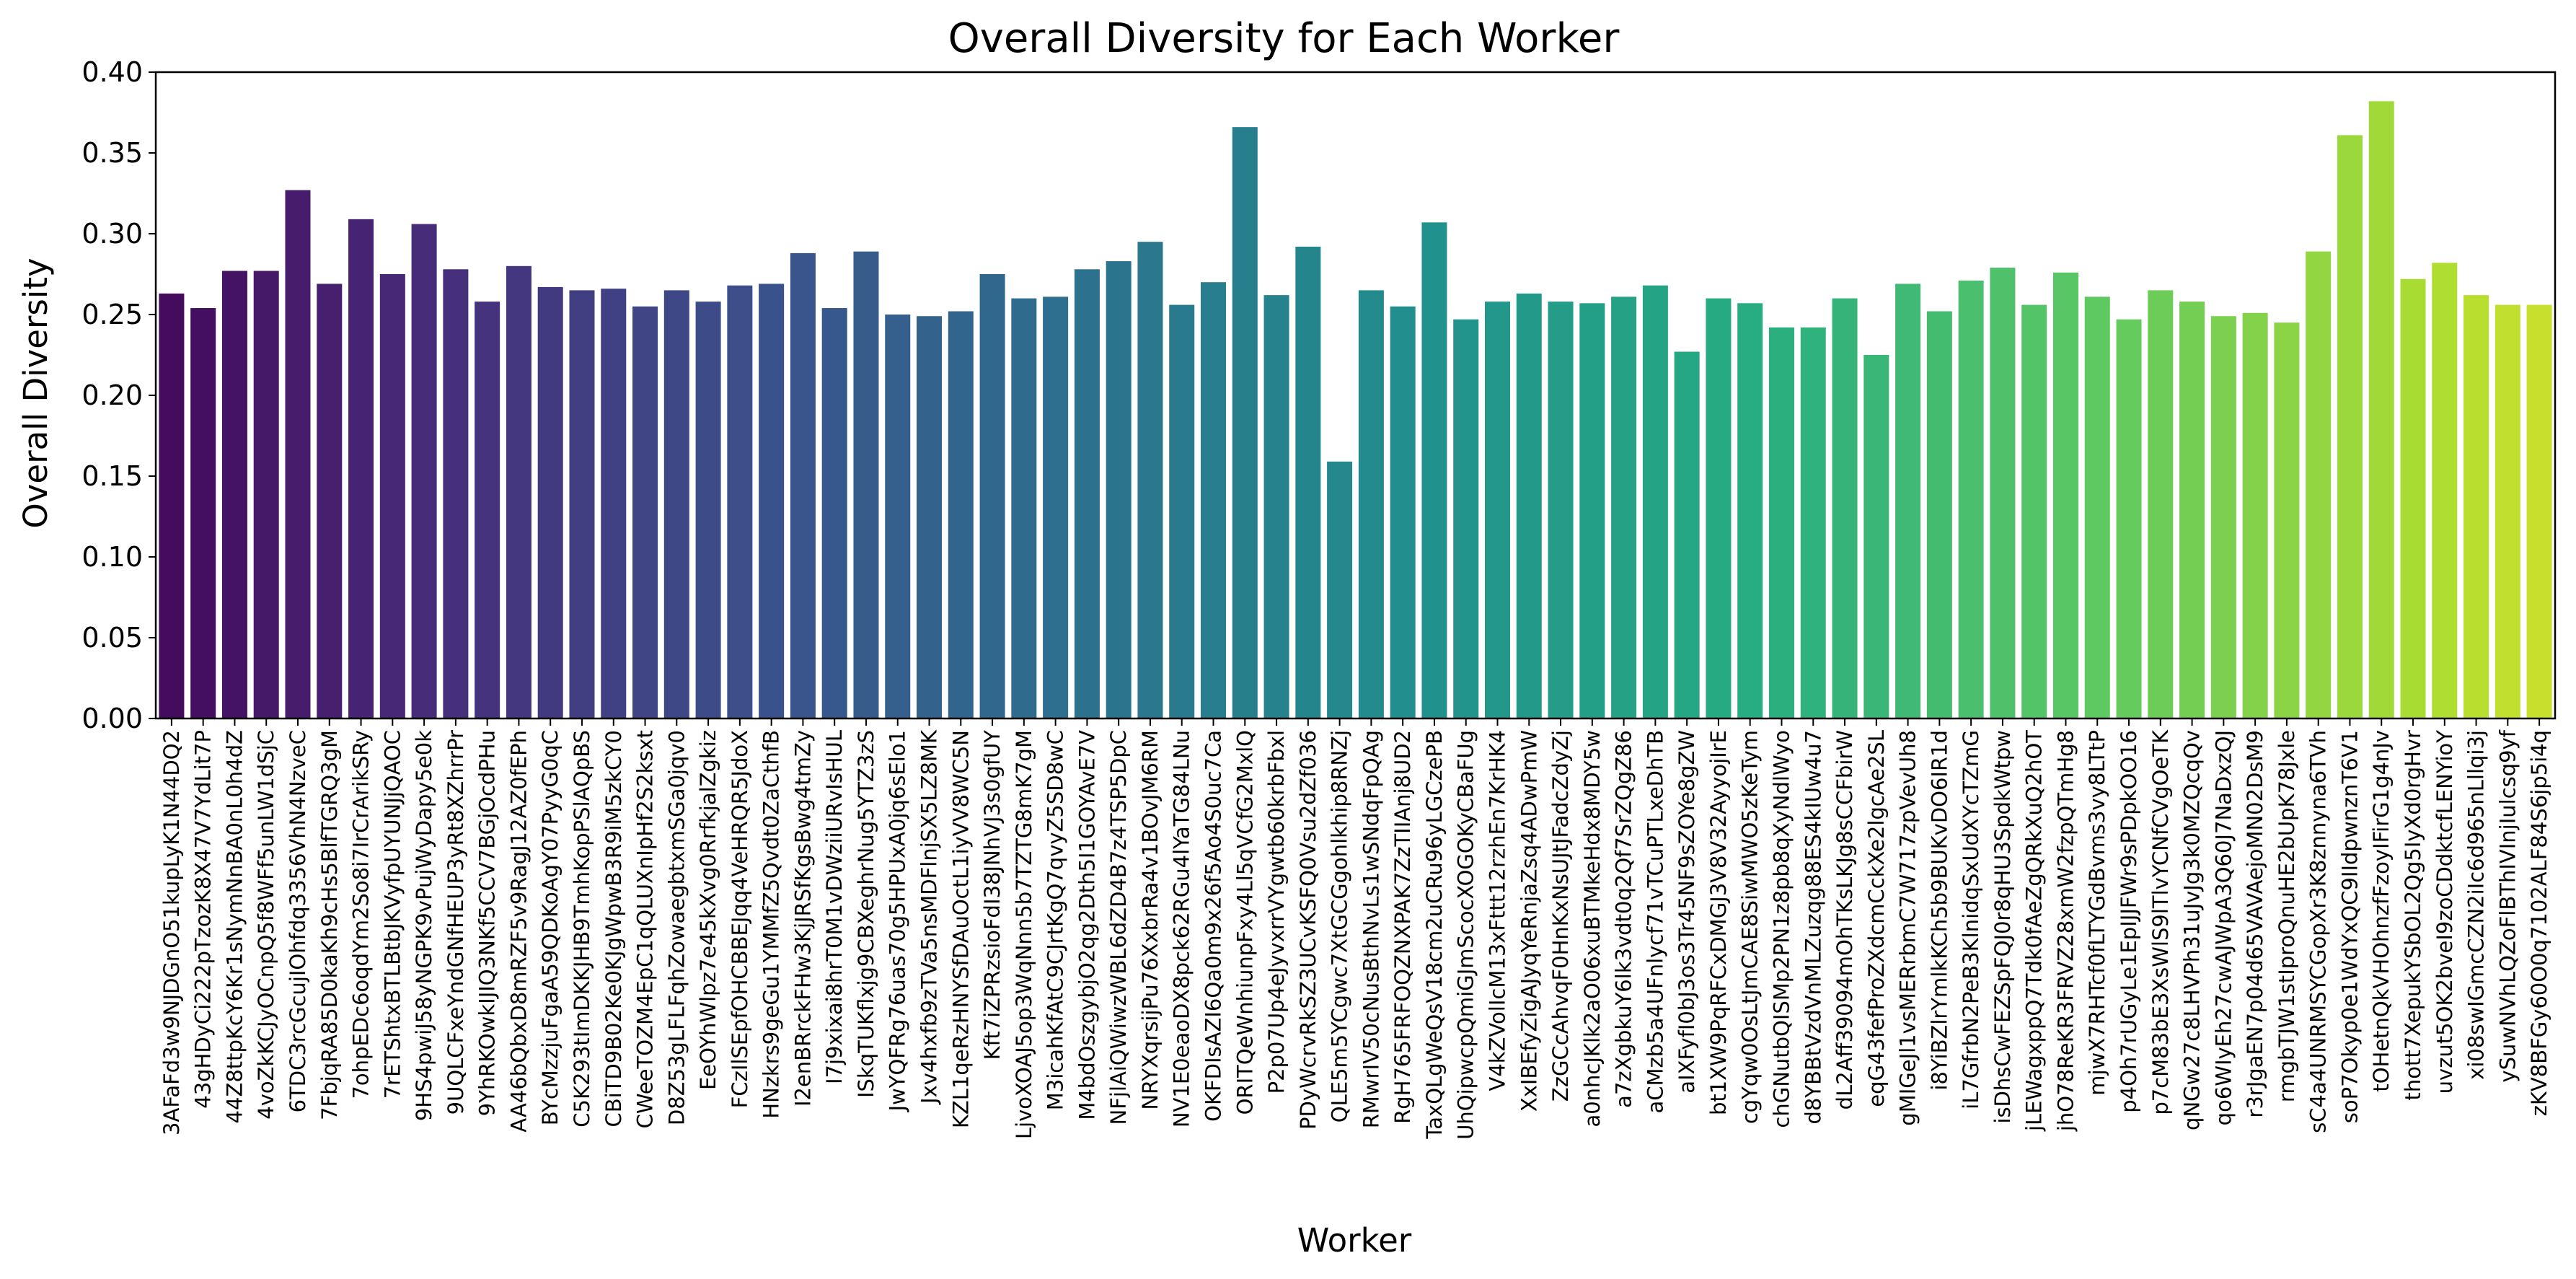  Describe the element at coordinates (1276, 912) in the screenshot. I see `x-tick-label: P2p07Up4eJyvxrrVYgwtb60krbFbxl` at that location.